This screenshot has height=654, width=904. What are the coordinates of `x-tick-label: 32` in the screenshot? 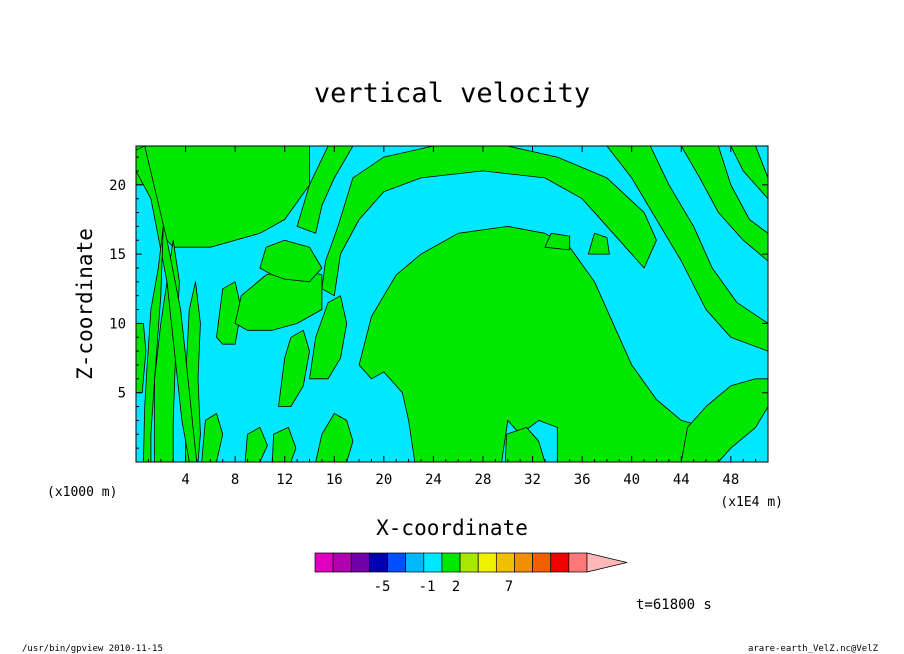 It's located at (532, 480).